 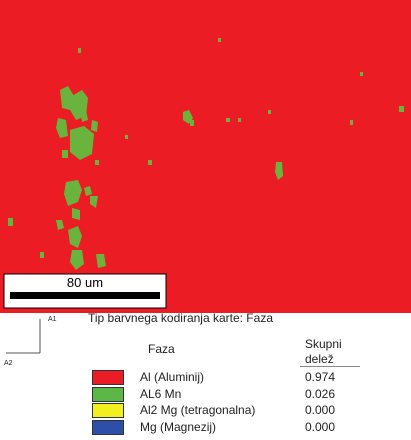 What do you see at coordinates (85, 291) in the screenshot?
I see `scale-bar-box` at bounding box center [85, 291].